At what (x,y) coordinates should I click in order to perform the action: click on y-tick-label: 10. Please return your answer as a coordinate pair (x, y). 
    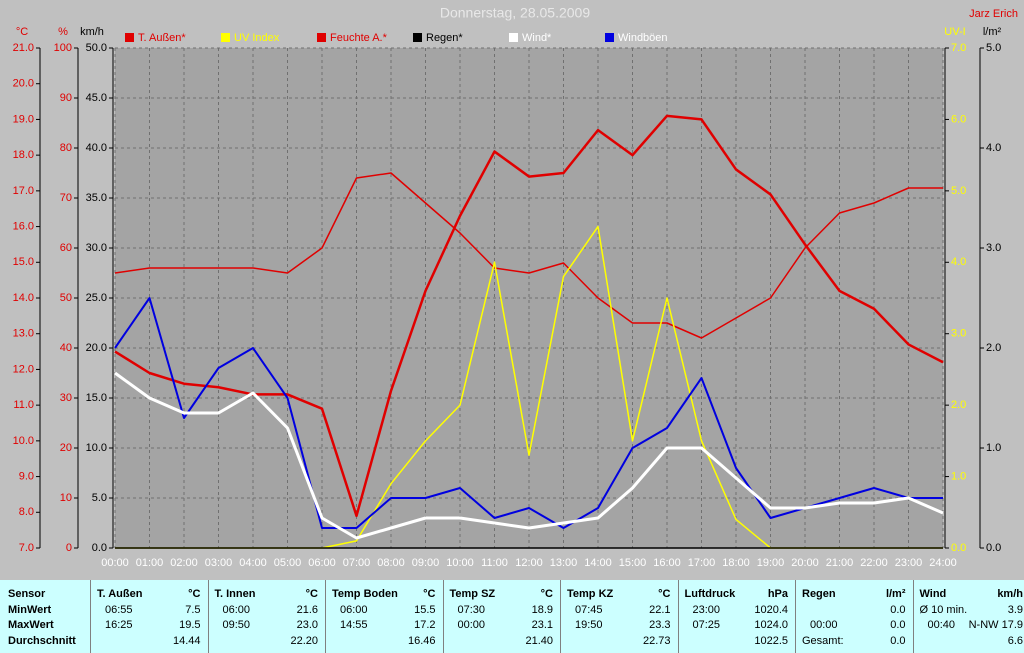
    Looking at the image, I should click on (66, 498).